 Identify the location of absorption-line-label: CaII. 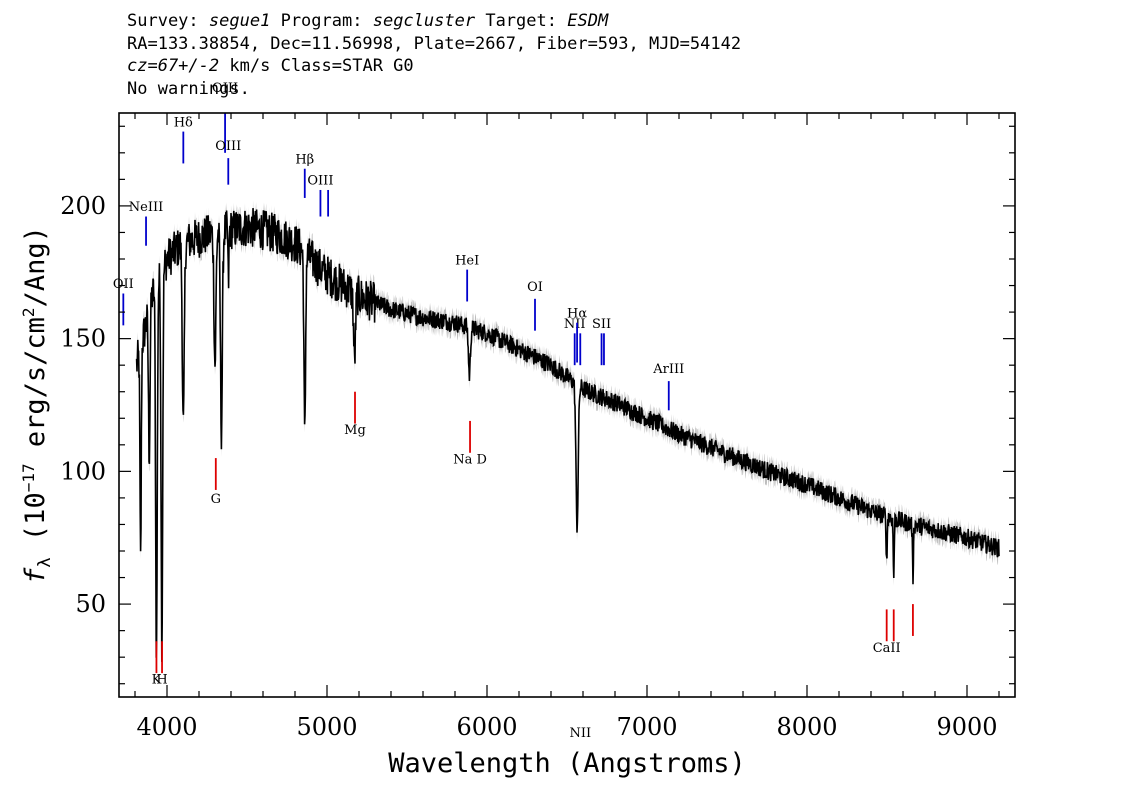
(887, 648).